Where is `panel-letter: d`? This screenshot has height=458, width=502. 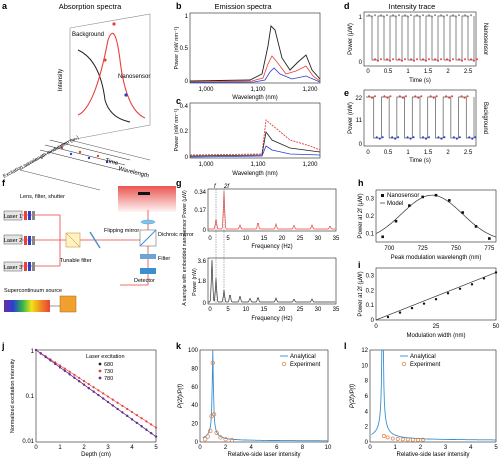
panel-letter: d is located at coordinates (347, 6).